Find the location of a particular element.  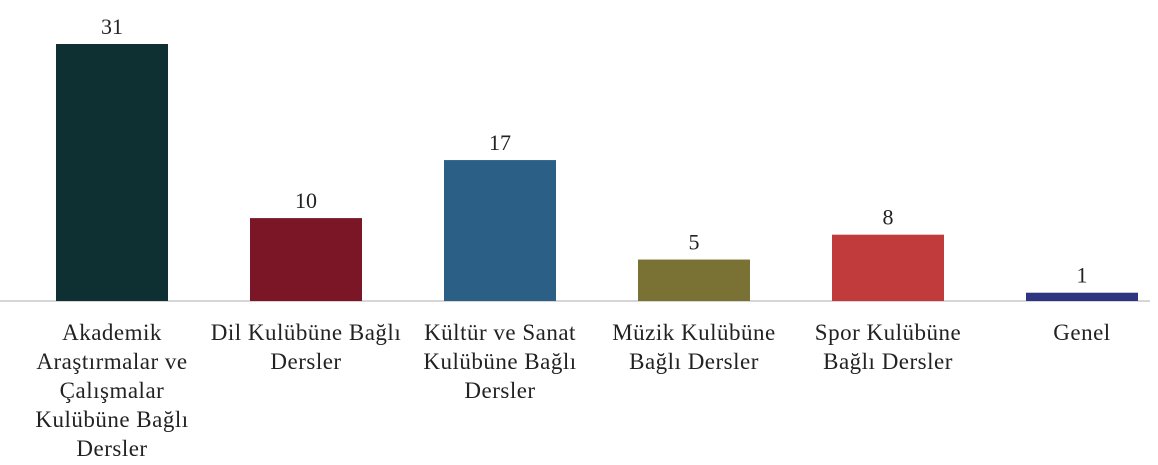

x-tick-label: Müzik Kulübüne Bağlı Dersler is located at coordinates (694, 347).